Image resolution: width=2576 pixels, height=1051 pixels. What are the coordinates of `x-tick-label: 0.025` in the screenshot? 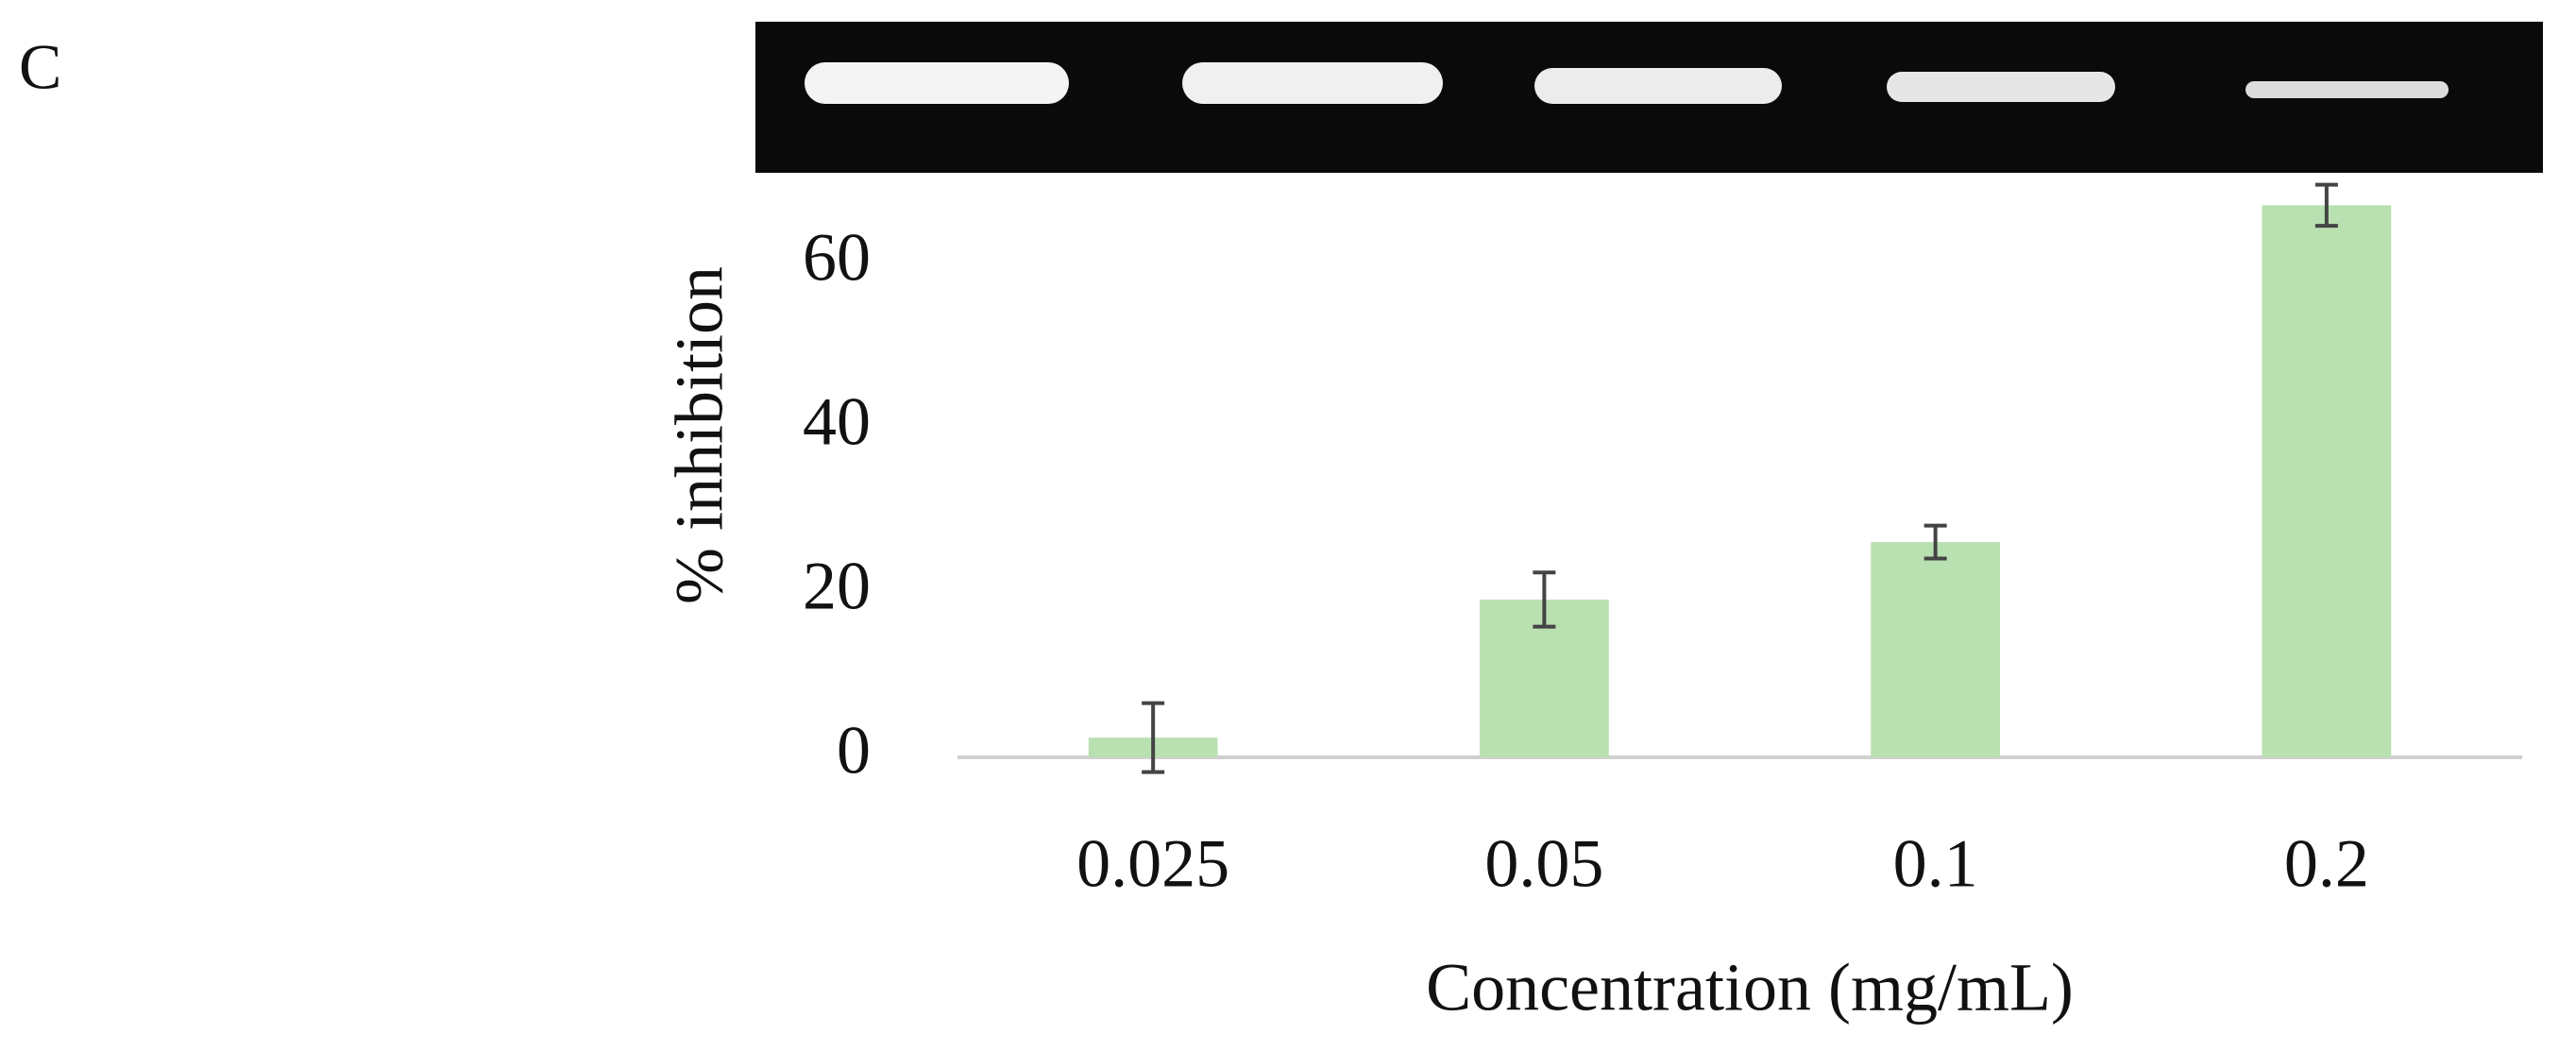 It's located at (1152, 864).